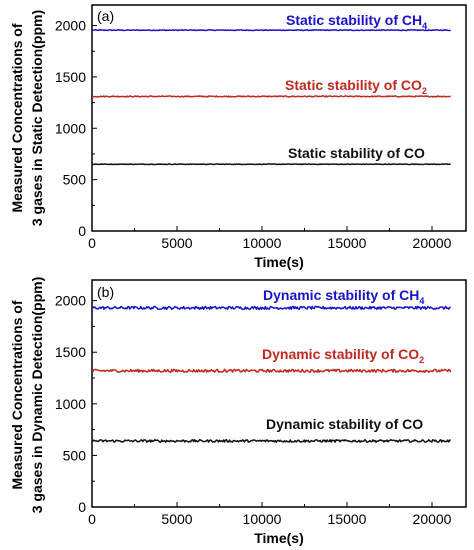 The height and width of the screenshot is (550, 474). Describe the element at coordinates (347, 243) in the screenshot. I see `panel-a-xtick-label: 15000` at that location.